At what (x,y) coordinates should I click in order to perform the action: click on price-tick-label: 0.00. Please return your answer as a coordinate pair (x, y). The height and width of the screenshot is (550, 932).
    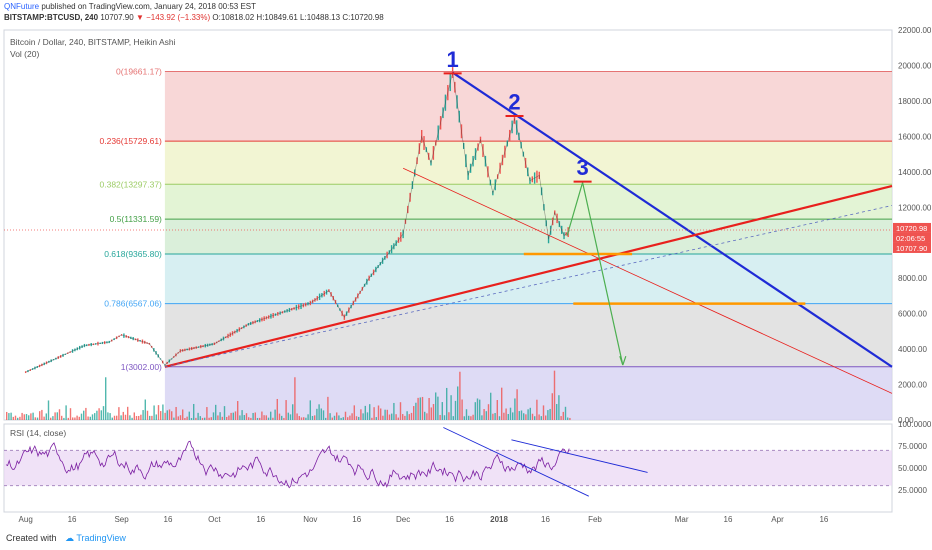
    Looking at the image, I should click on (906, 420).